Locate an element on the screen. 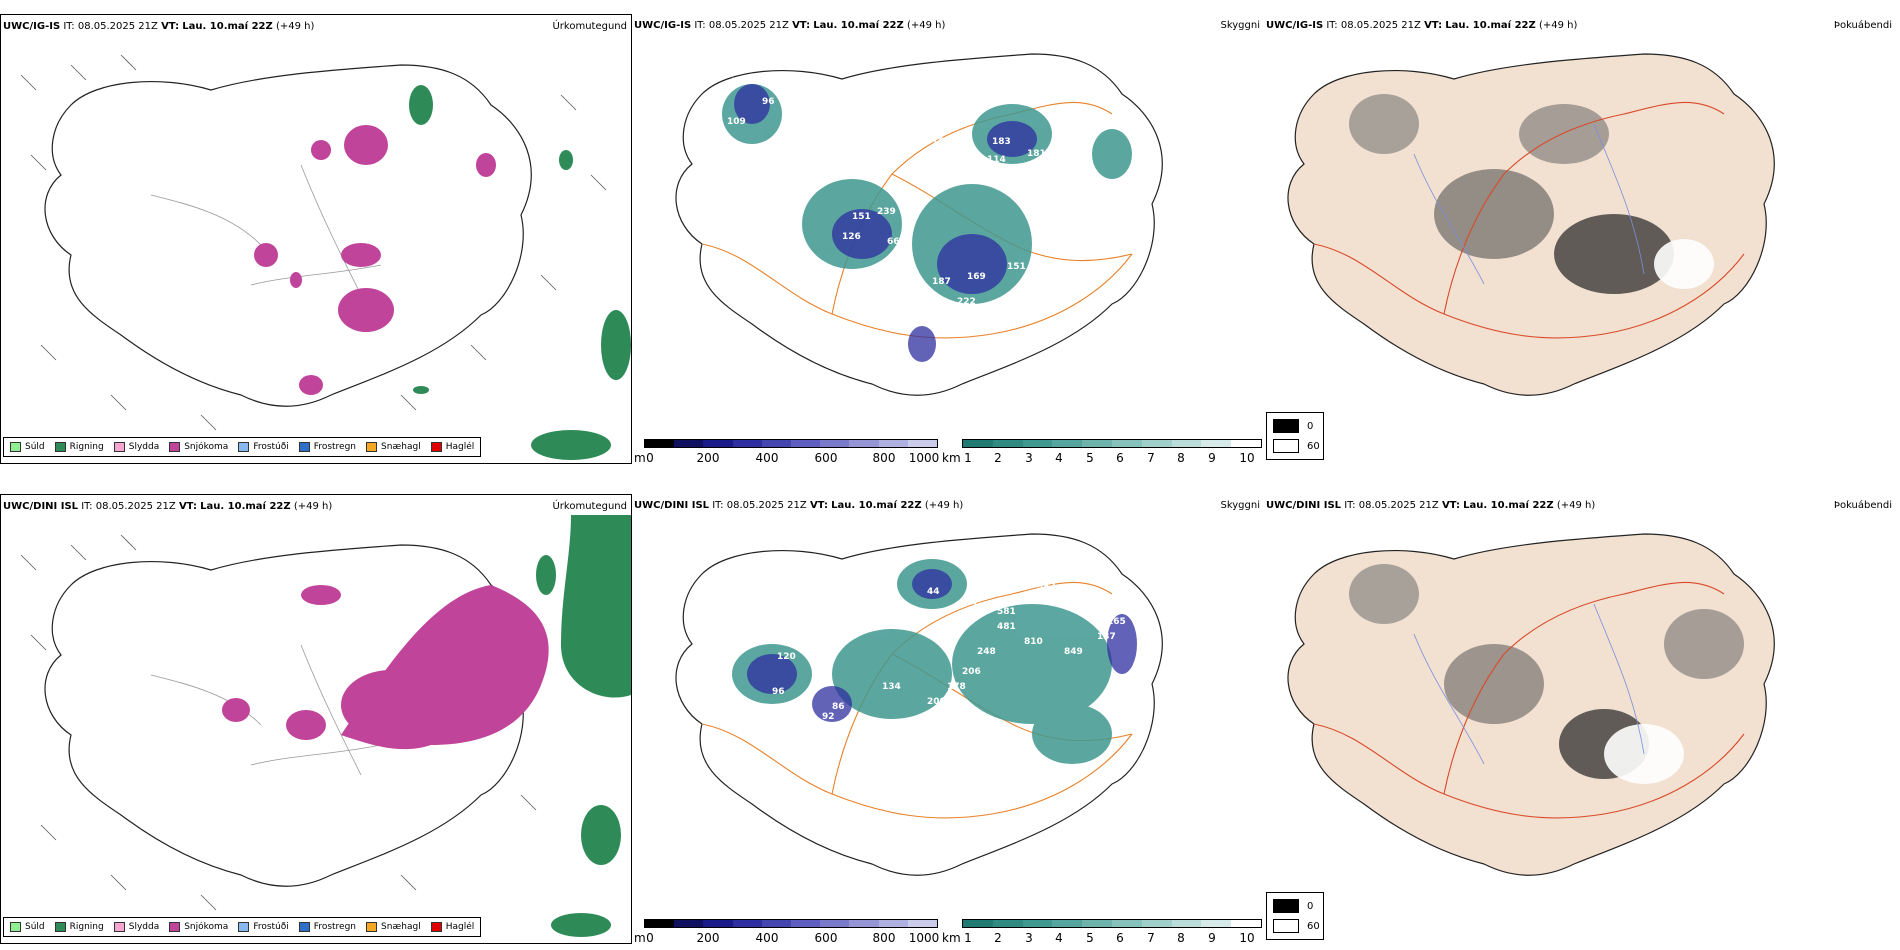 The width and height of the screenshot is (1900, 950). ceiling-label: 144 is located at coordinates (1021, 292).